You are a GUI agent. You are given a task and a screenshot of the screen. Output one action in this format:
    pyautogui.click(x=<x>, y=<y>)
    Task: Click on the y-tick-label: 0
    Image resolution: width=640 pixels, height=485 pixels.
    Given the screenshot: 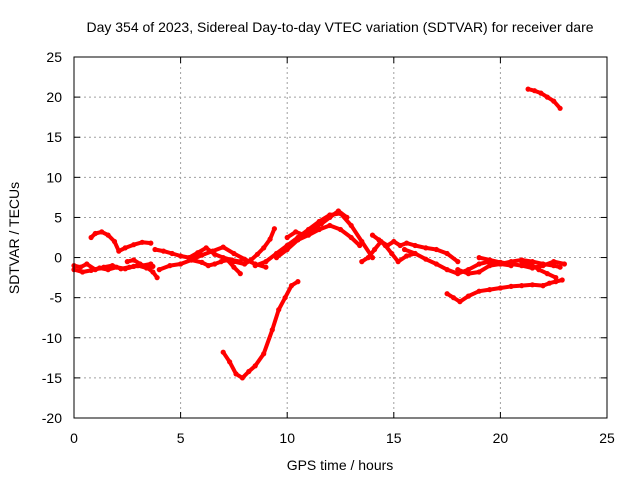 What is the action you would take?
    pyautogui.click(x=58, y=258)
    